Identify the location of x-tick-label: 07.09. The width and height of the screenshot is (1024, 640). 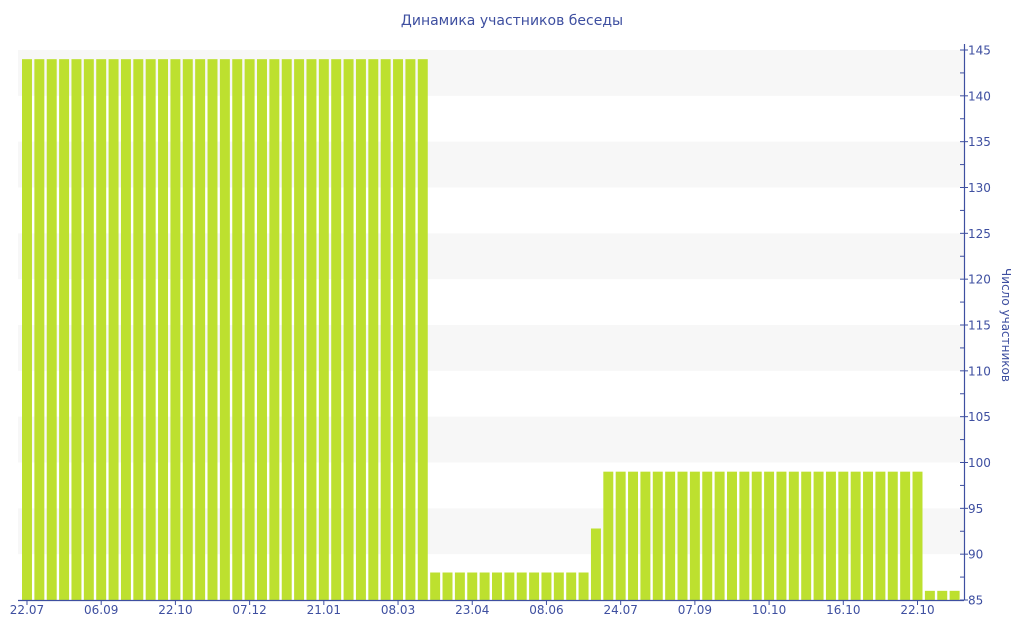
(695, 610).